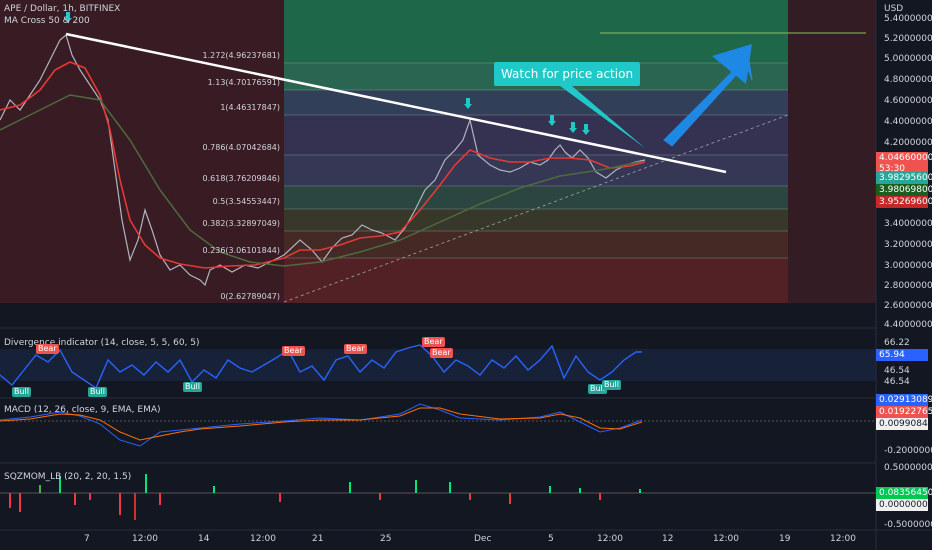  Describe the element at coordinates (62, 9) in the screenshot. I see `symbol-title: APE / Dollar, 1h, BITFINEX` at that location.